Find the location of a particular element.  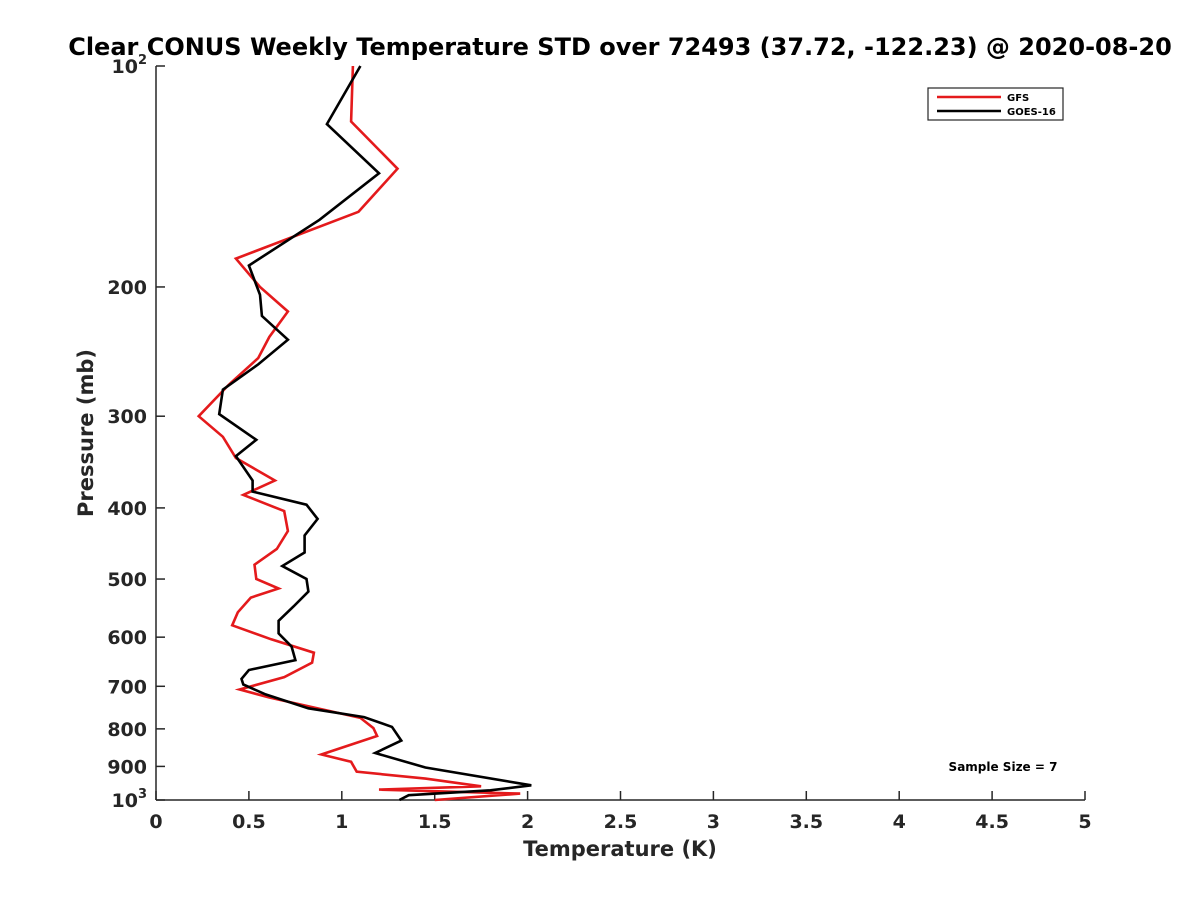

x-tick-label: 2.5 is located at coordinates (621, 822).